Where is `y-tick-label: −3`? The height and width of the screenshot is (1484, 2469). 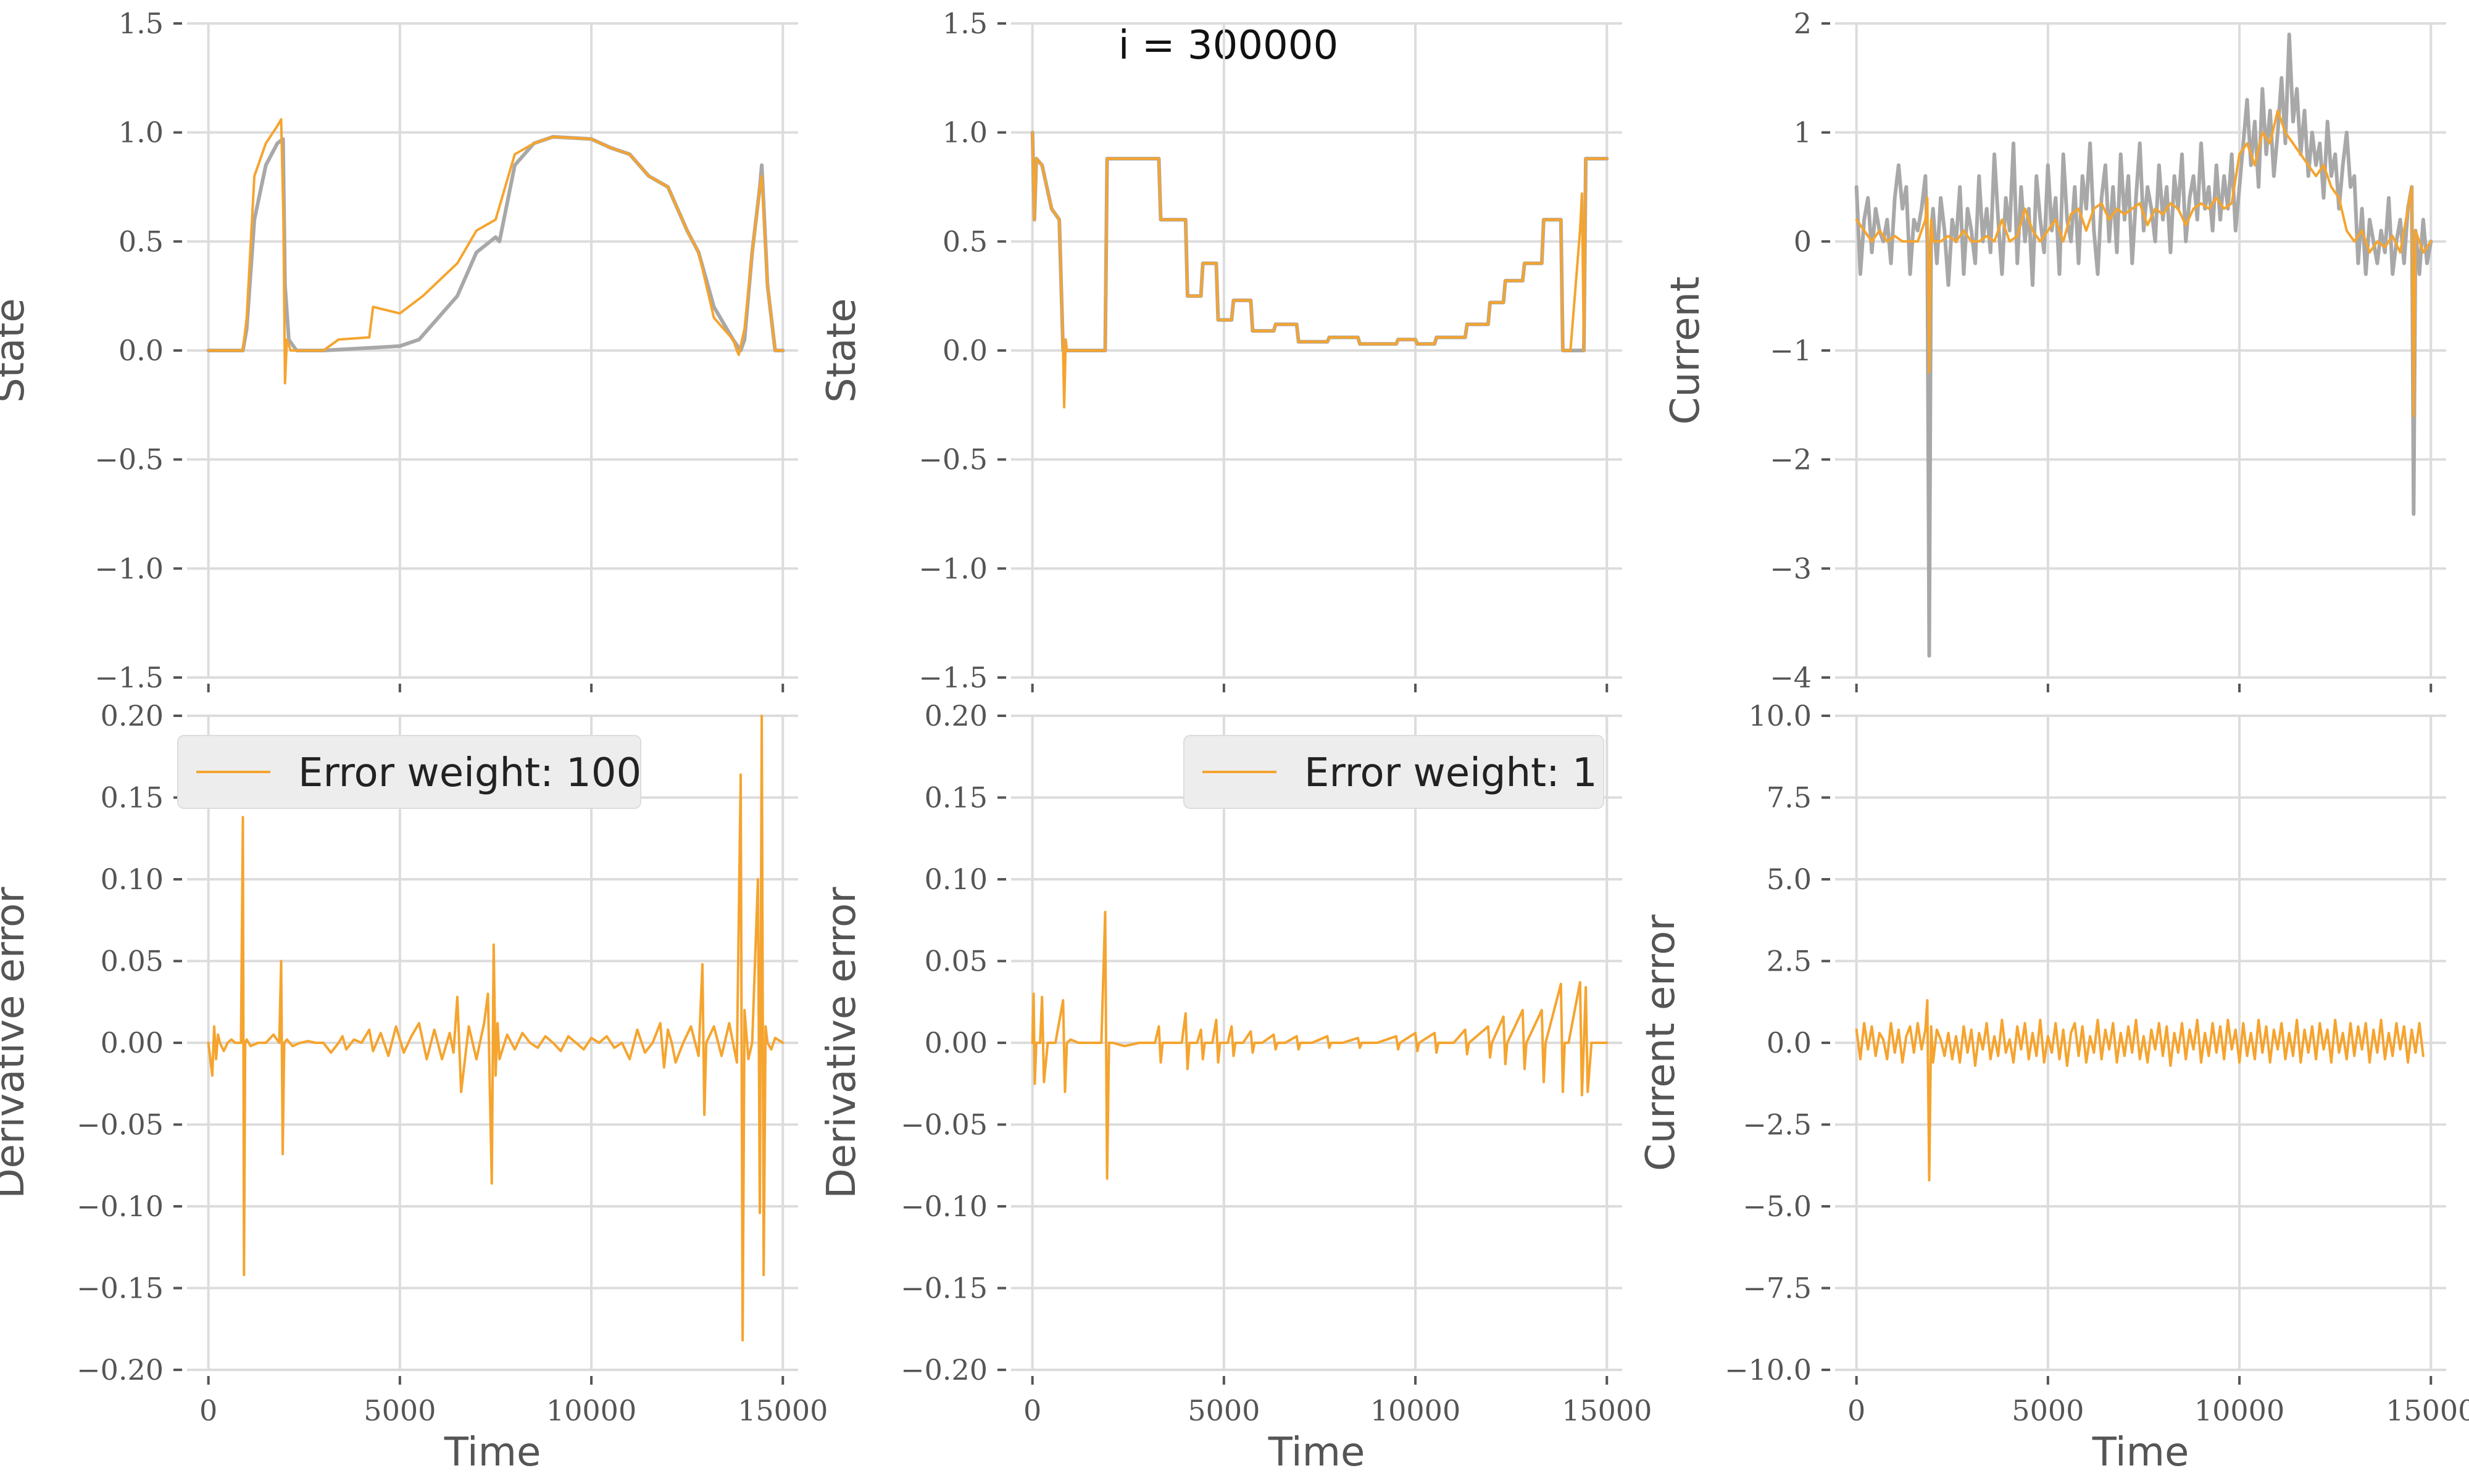 y-tick-label: −3 is located at coordinates (1791, 568).